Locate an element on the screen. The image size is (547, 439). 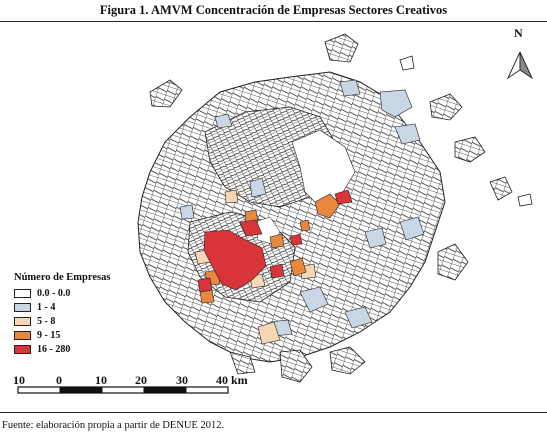
scale-tick-label: 40 km is located at coordinates (232, 380).